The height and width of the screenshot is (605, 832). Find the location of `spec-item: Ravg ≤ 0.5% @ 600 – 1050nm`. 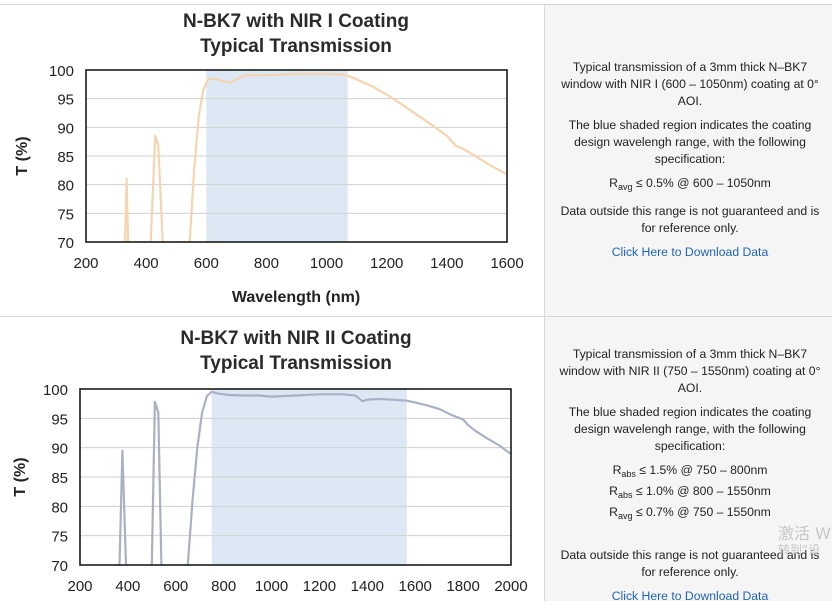

spec-item: Ravg ≤ 0.5% @ 600 – 1050nm is located at coordinates (690, 184).